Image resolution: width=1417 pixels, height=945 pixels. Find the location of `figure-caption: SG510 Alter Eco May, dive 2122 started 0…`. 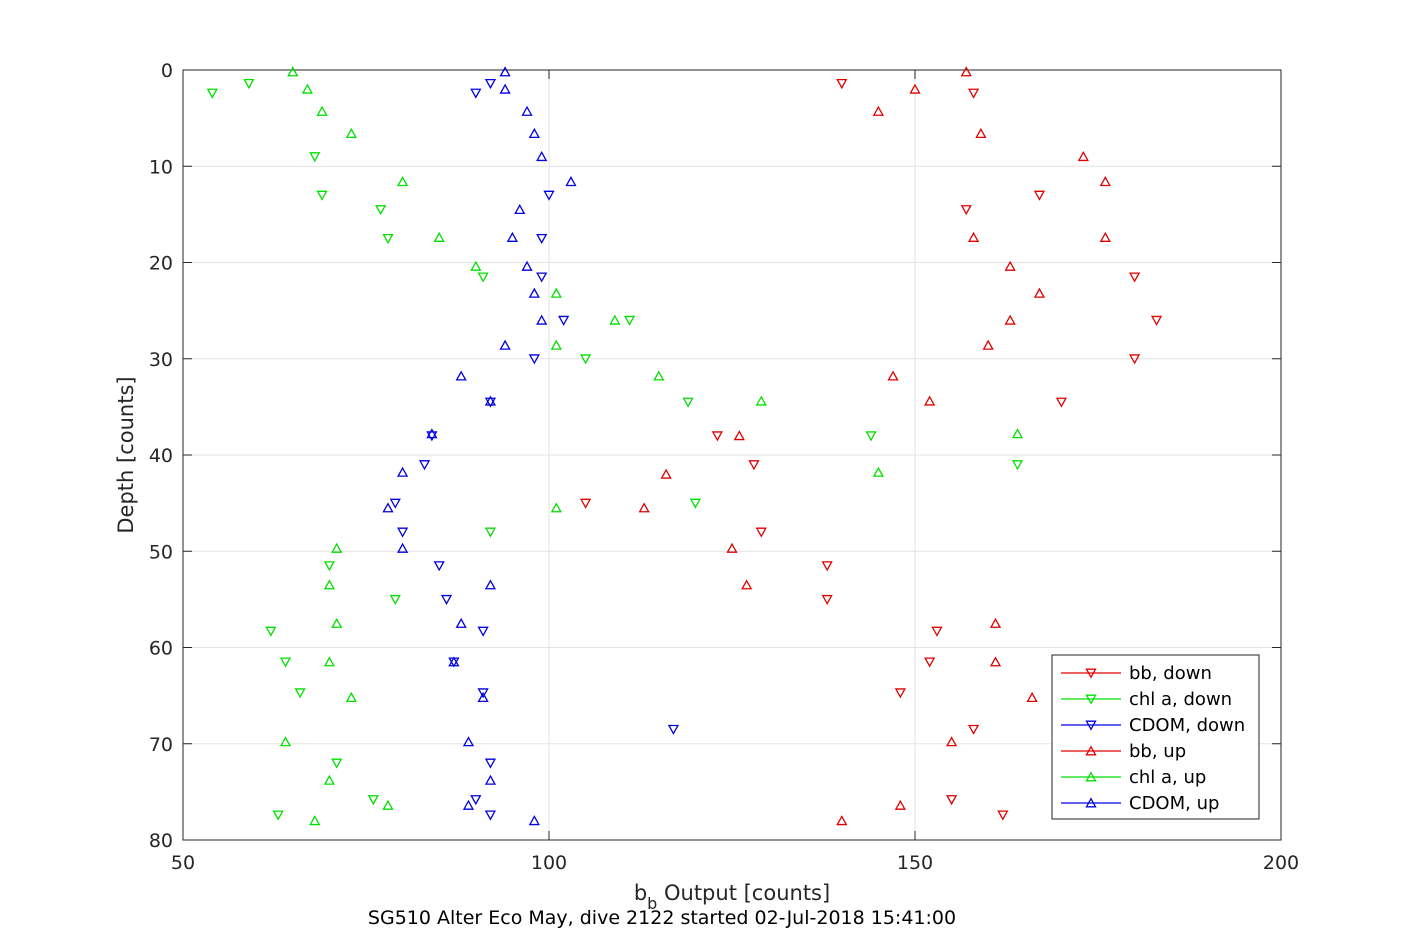

figure-caption: SG510 Alter Eco May, dive 2122 started 0… is located at coordinates (662, 918).